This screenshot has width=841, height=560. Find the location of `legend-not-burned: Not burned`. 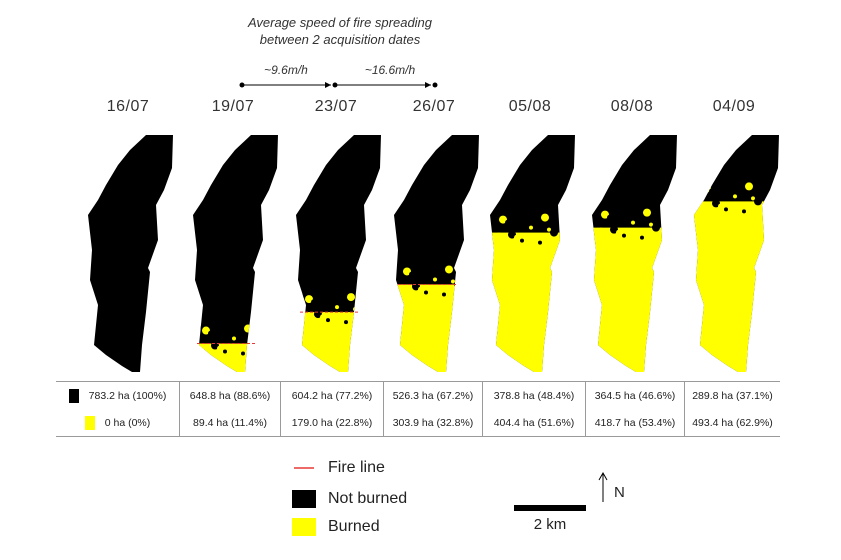

legend-not-burned: Not burned is located at coordinates (349, 499).